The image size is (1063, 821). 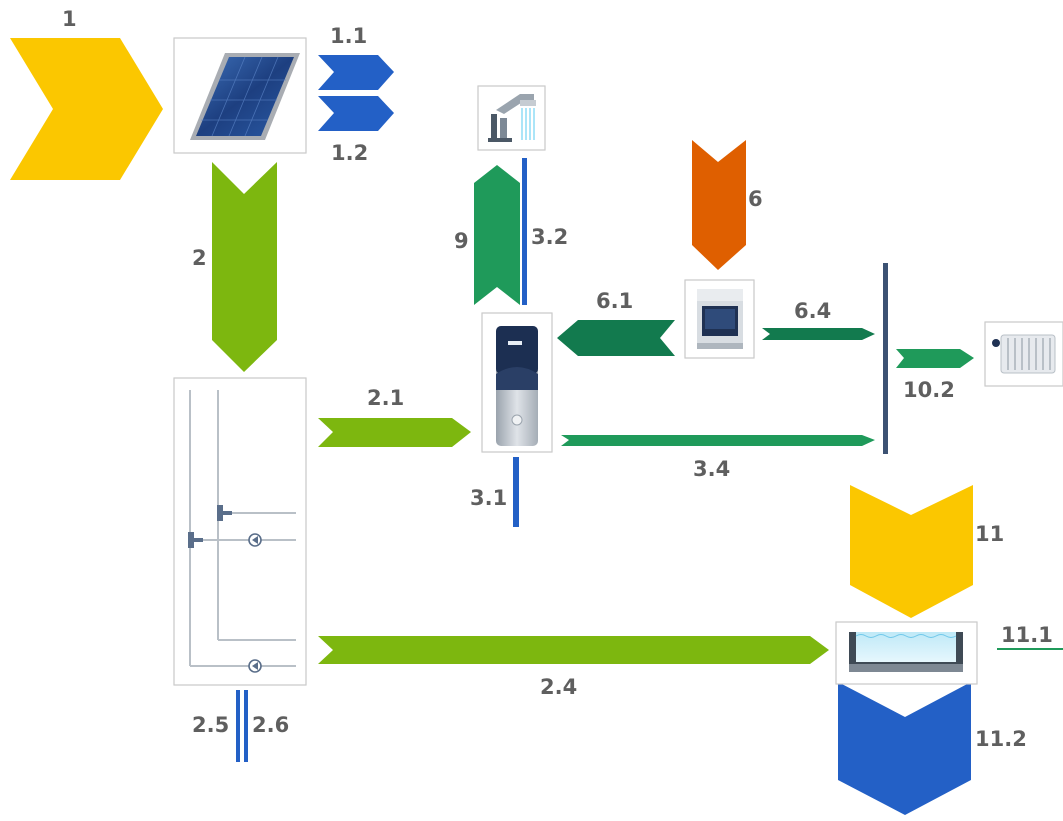 What do you see at coordinates (516, 492) in the screenshot?
I see `flow-3-1-line` at bounding box center [516, 492].